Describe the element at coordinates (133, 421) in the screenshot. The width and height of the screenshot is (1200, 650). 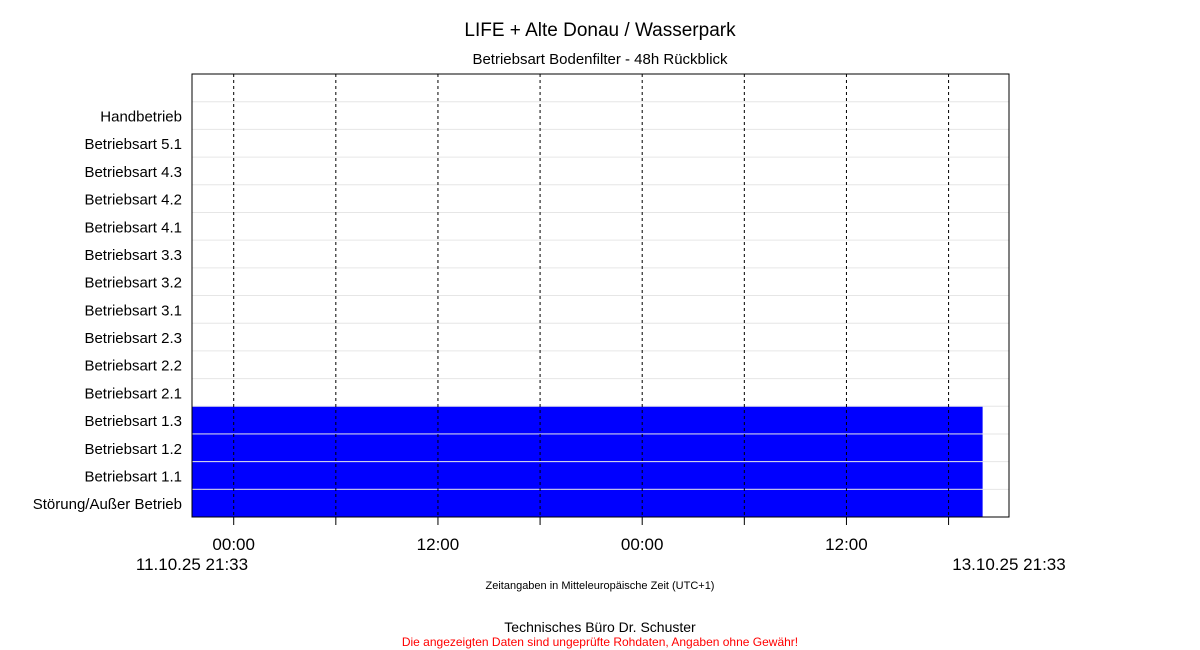
I see `category-label: Betriebsart 1.3` at that location.